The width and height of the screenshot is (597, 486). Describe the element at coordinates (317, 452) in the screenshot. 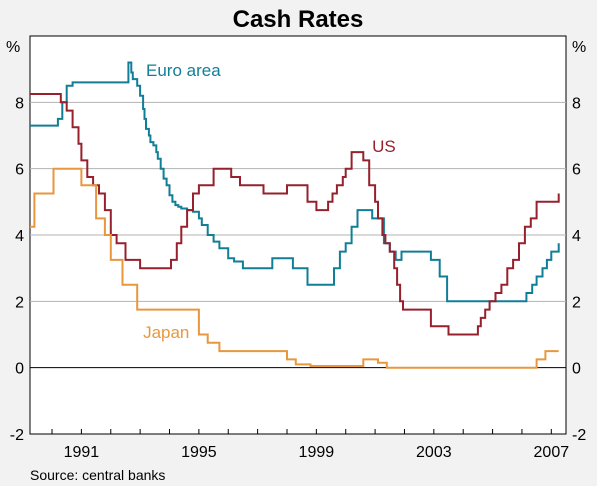

I see `x-tick-1999: 1999` at that location.